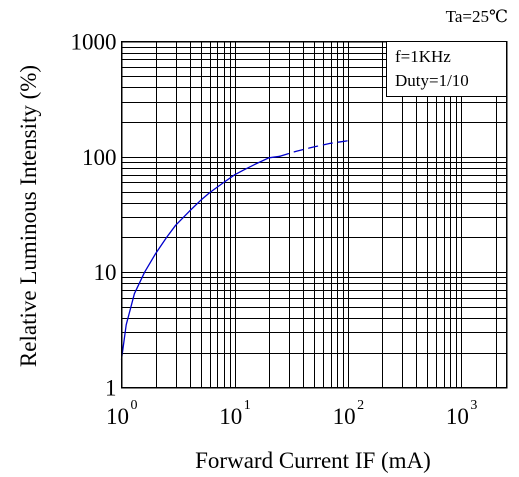 The image size is (519, 477). What do you see at coordinates (360, 405) in the screenshot?
I see `x-tick-exponent: 2` at bounding box center [360, 405].